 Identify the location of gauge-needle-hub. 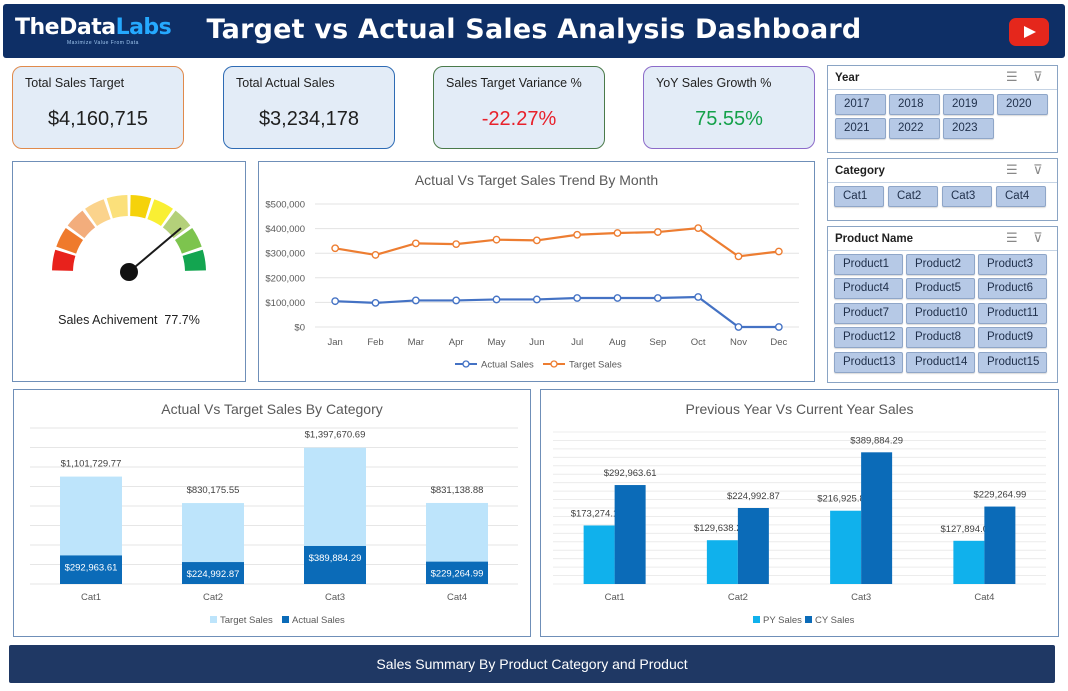
(129, 272).